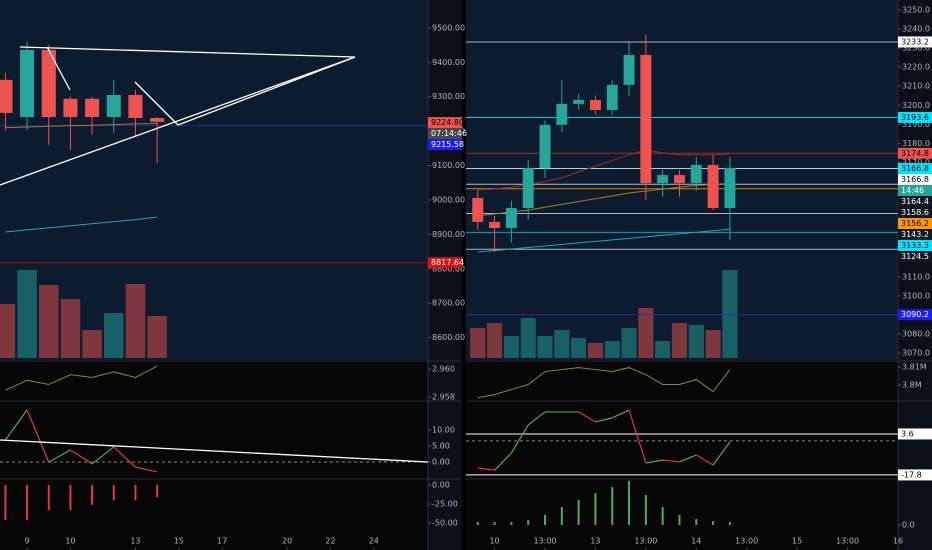 This screenshot has width=932, height=550. What do you see at coordinates (443, 397) in the screenshot?
I see `y-tick-label: 2.958` at bounding box center [443, 397].